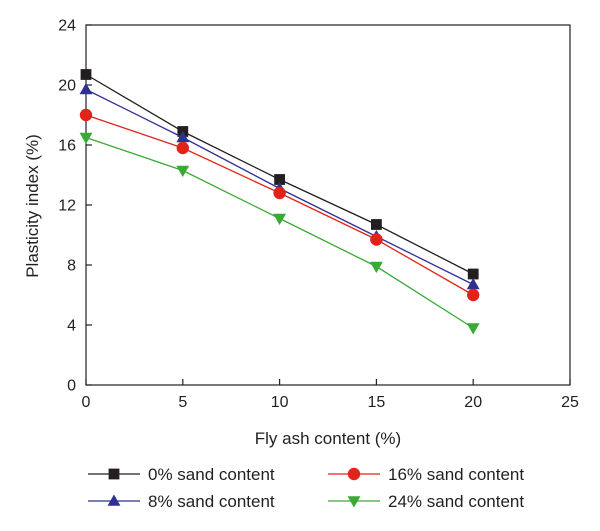  What do you see at coordinates (377, 402) in the screenshot?
I see `x-tick-label: 15` at bounding box center [377, 402].